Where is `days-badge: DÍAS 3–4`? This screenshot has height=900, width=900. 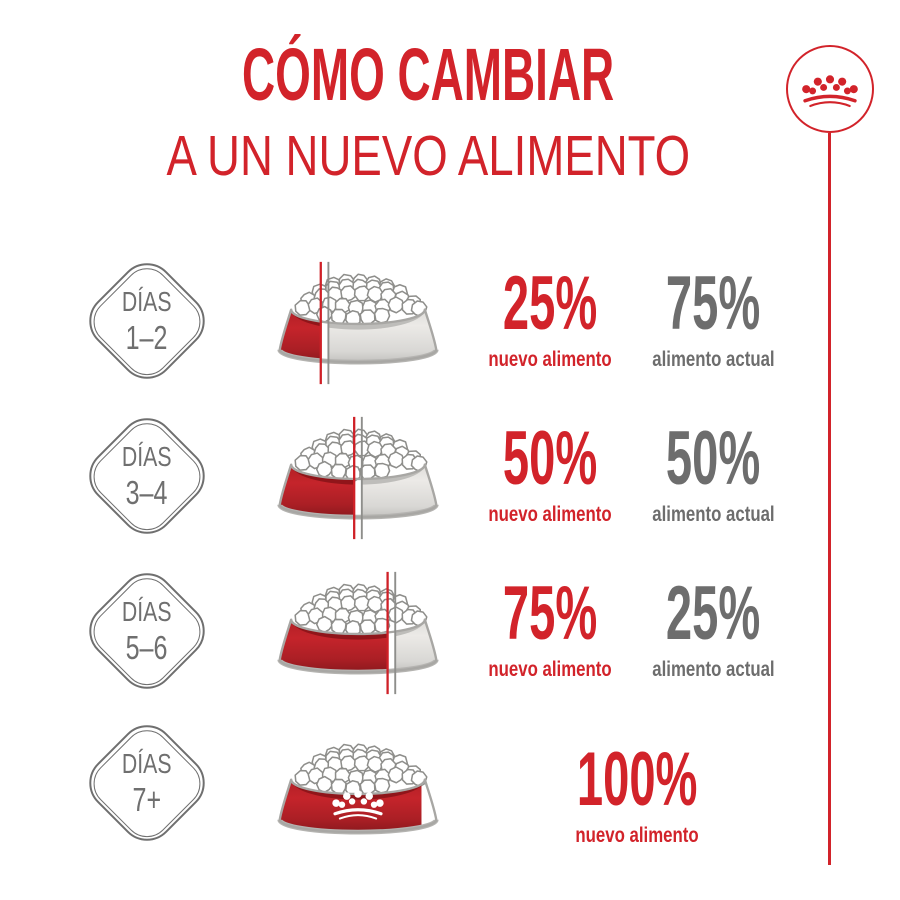
days-badge: DÍAS 3–4 is located at coordinates (147, 476).